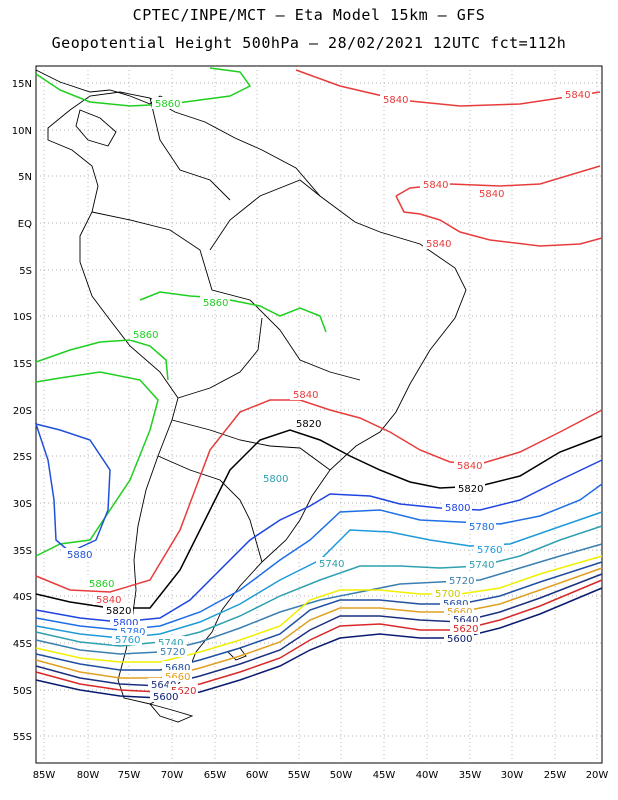  Describe the element at coordinates (22, 84) in the screenshot. I see `lat-tick-label: 15N` at that location.